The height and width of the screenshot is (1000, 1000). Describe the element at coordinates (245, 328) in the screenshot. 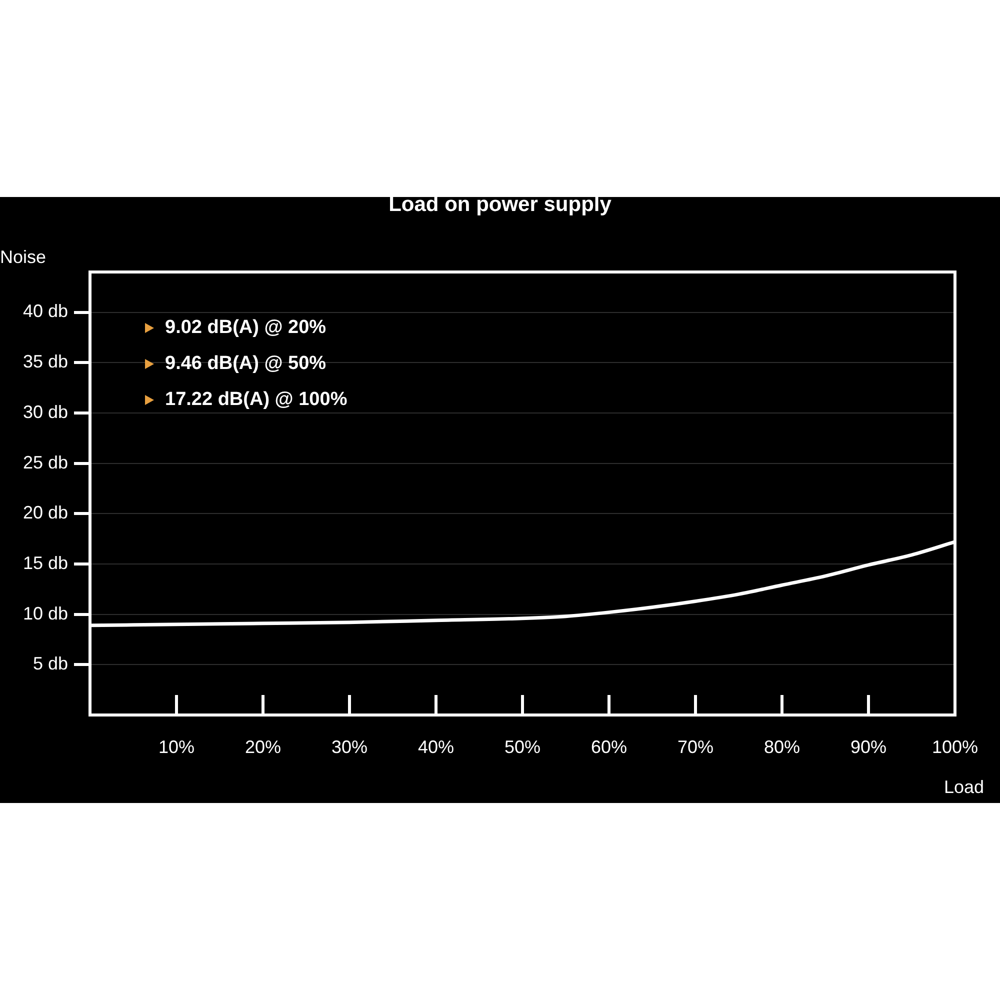

I see `annotation: 9.02 dB(A) @ 20%` at that location.